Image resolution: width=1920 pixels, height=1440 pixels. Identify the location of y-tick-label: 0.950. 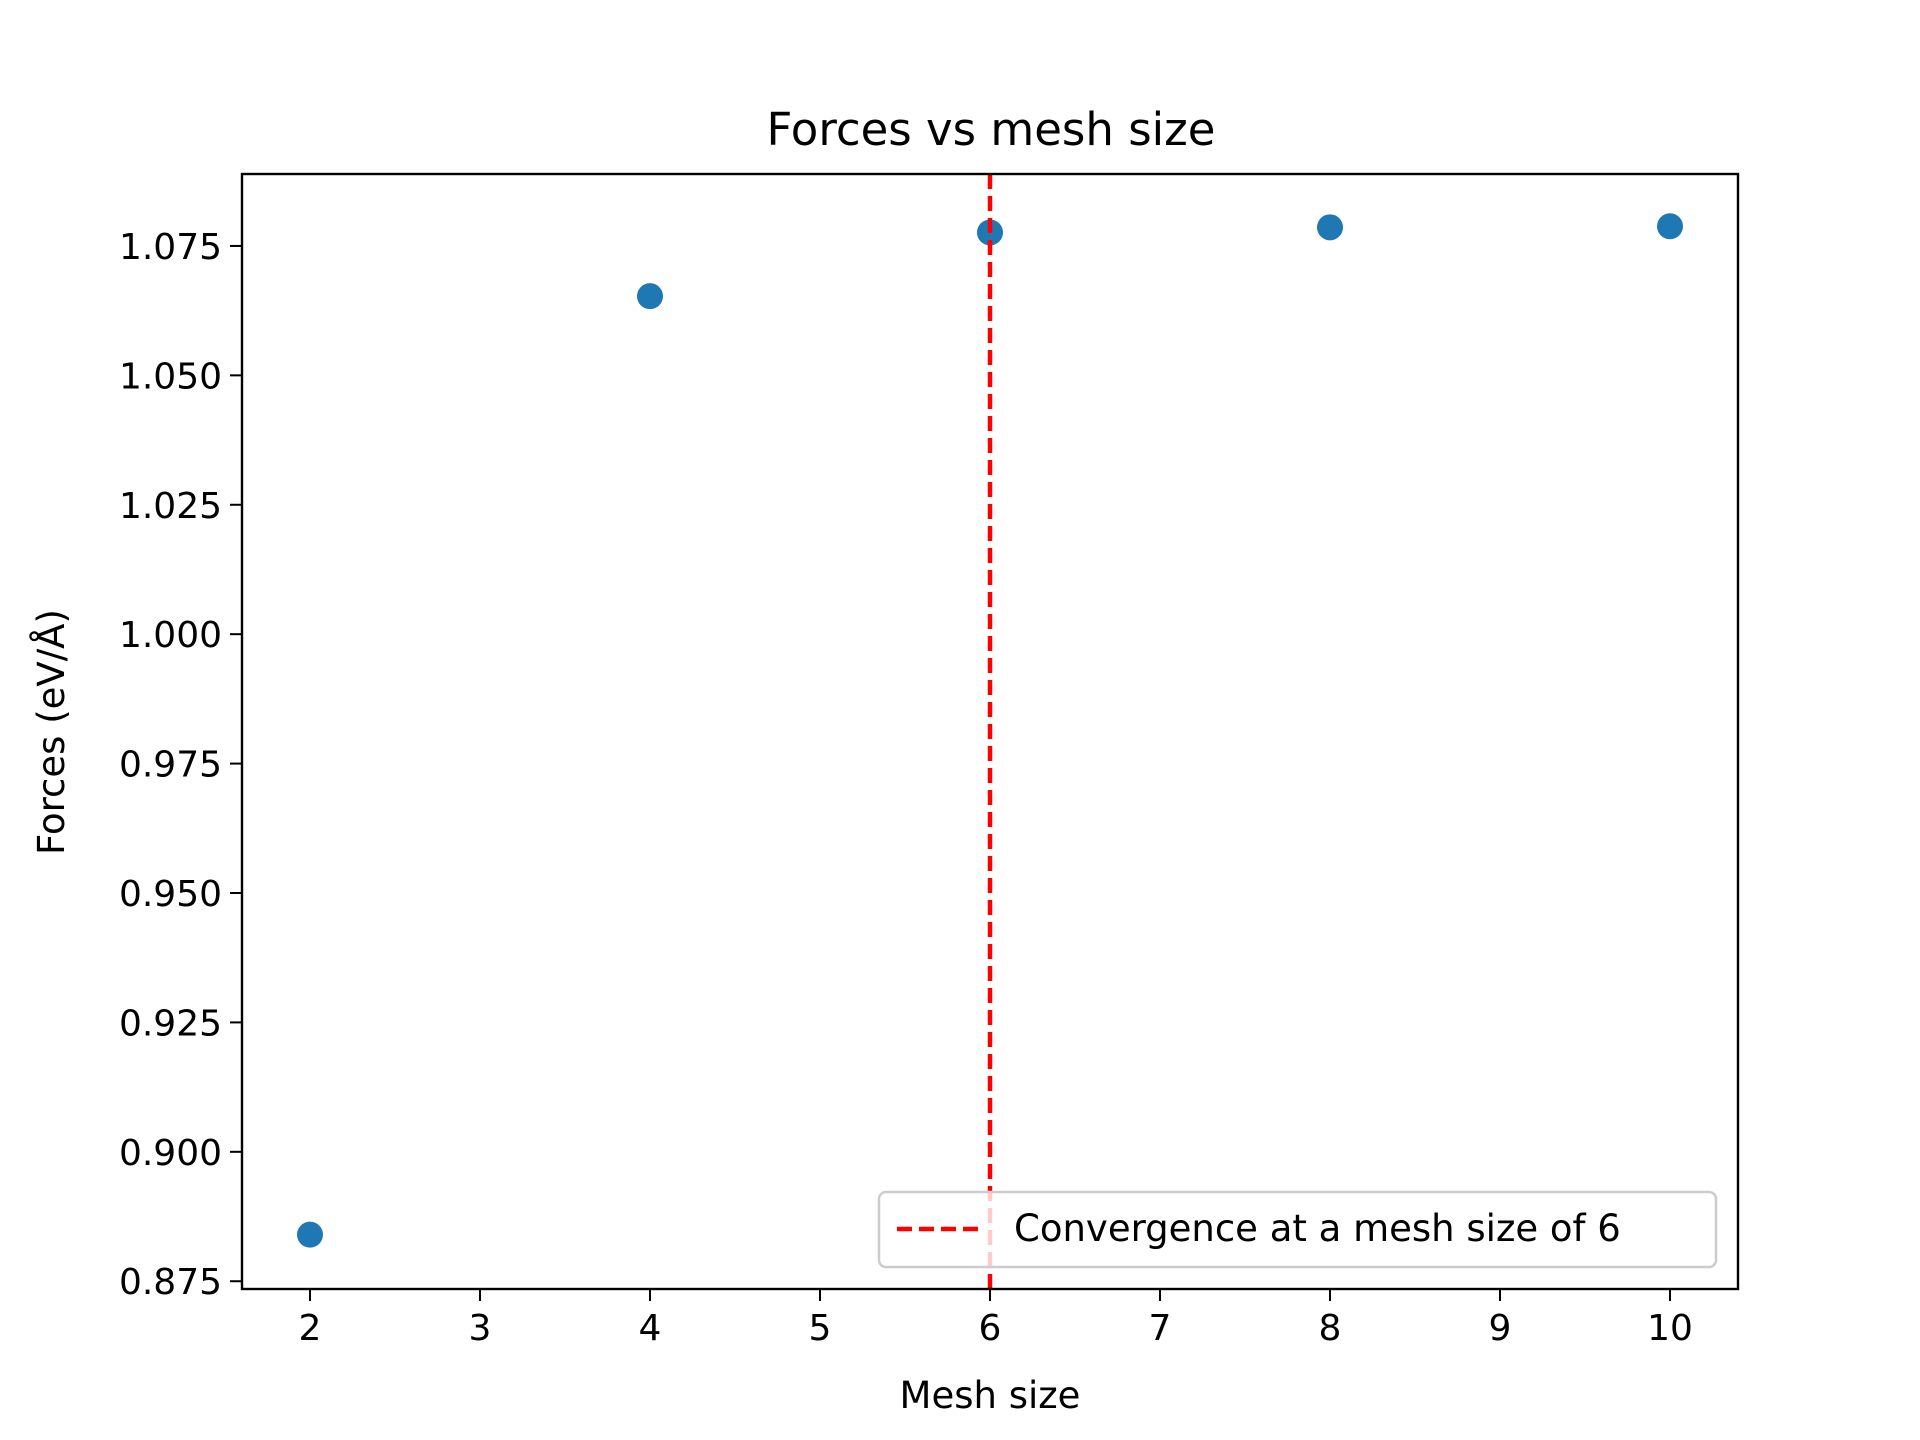
(170, 894).